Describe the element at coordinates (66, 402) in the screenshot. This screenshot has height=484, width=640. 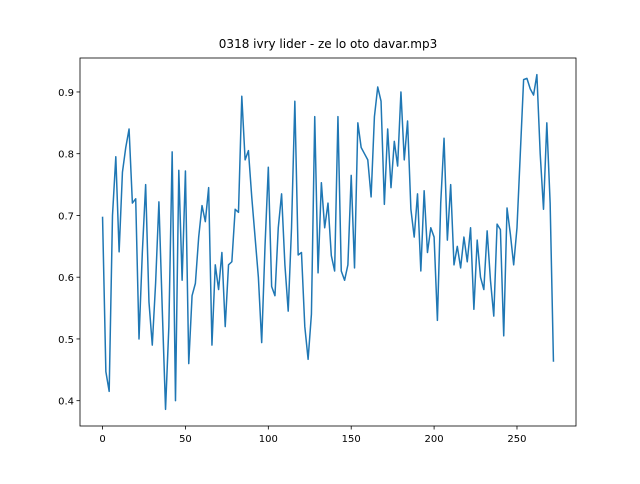
I see `y-tick-label: 0.4` at that location.